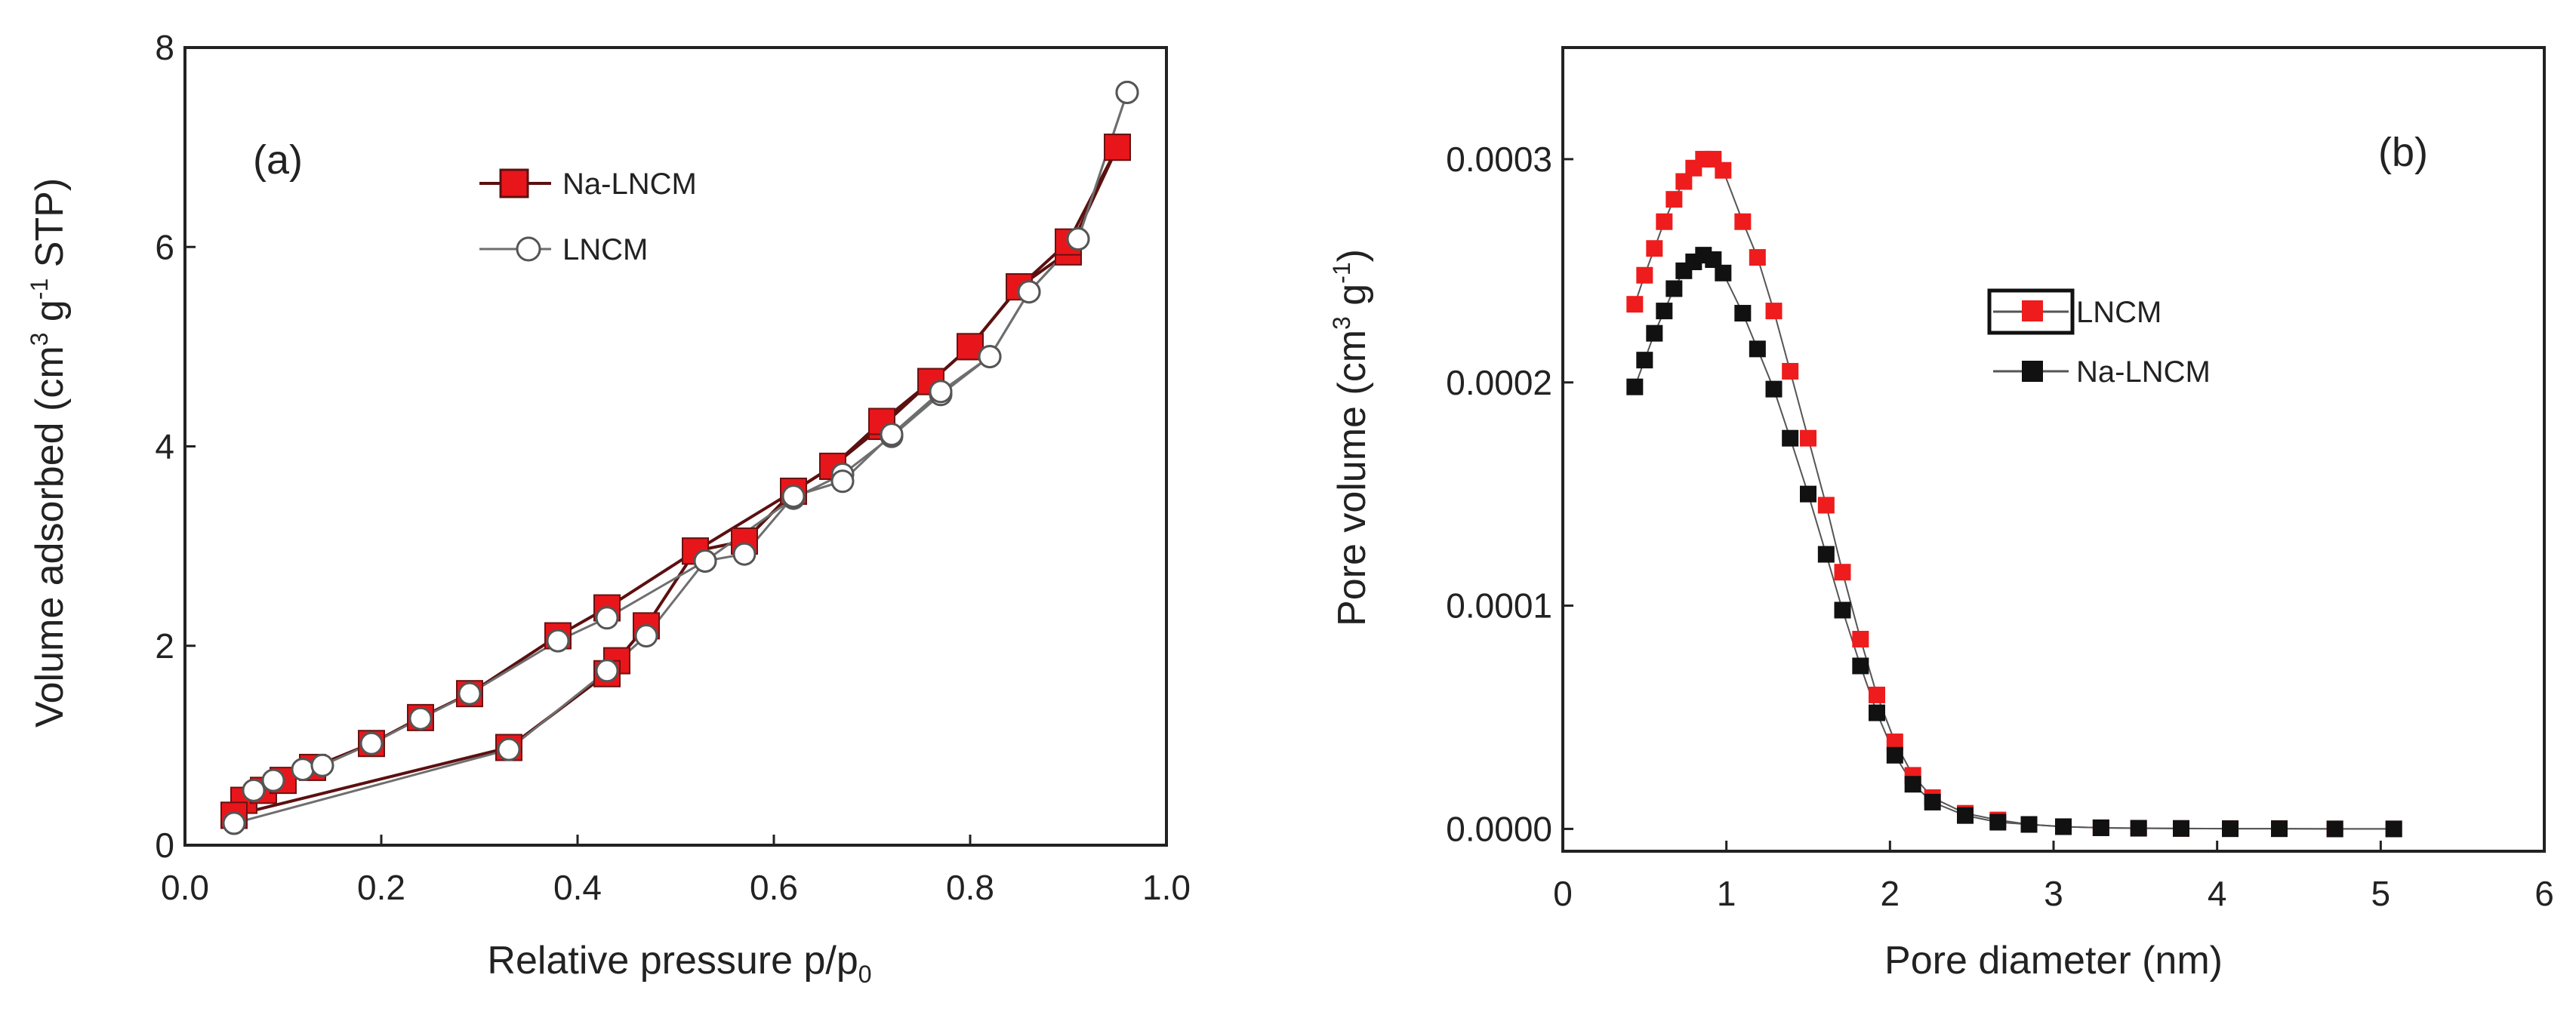 The width and height of the screenshot is (2576, 1018). I want to click on legend-marker-lncm, so click(528, 249).